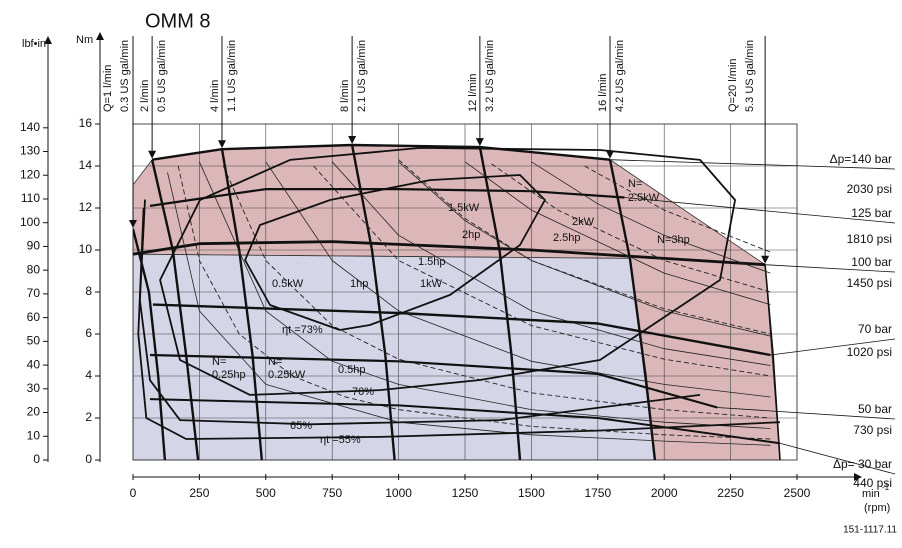 Image resolution: width=902 pixels, height=548 pixels. I want to click on pressure-label: Δp=140 bar, so click(861, 159).